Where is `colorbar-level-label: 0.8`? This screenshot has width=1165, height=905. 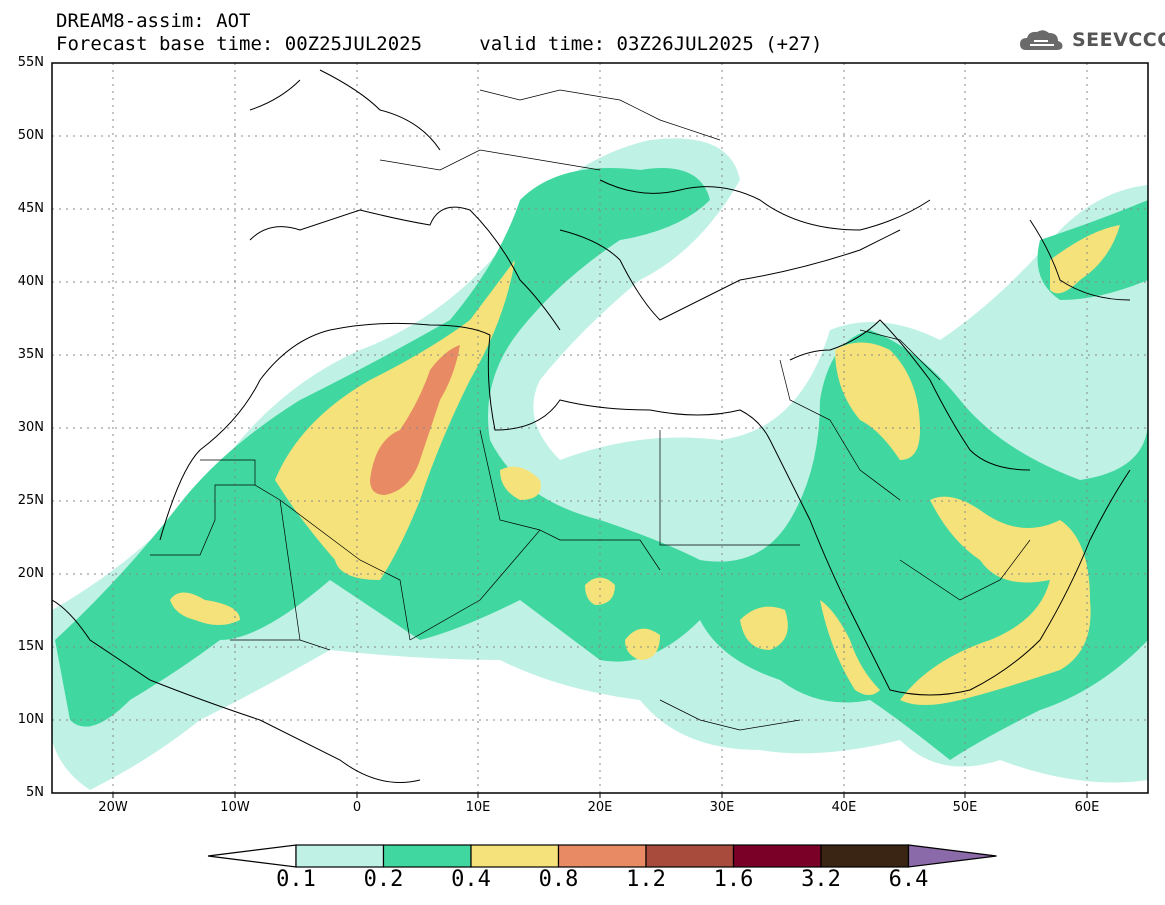
colorbar-level-label: 0.8 is located at coordinates (558, 879).